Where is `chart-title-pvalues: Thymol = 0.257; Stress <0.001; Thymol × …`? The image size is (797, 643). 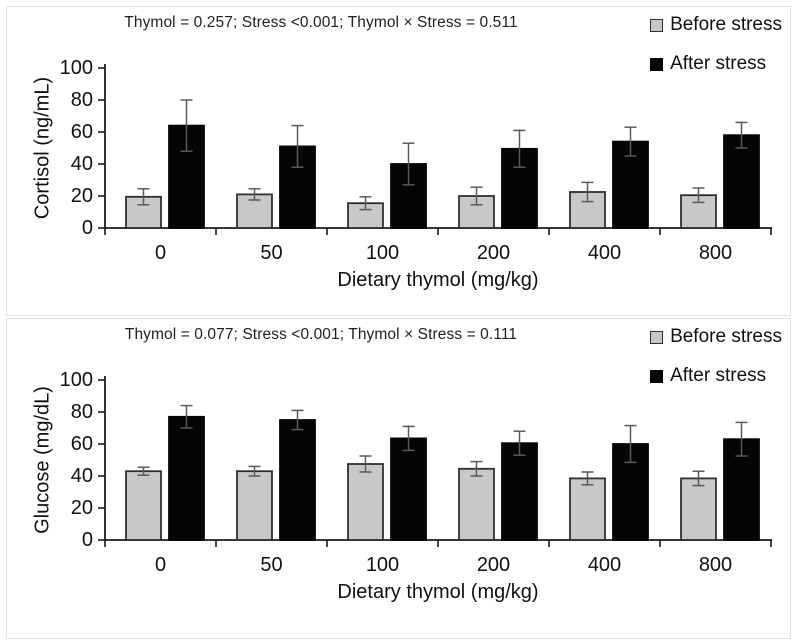
chart-title-pvalues: Thymol = 0.257; Stress <0.001; Thymol × … is located at coordinates (321, 22).